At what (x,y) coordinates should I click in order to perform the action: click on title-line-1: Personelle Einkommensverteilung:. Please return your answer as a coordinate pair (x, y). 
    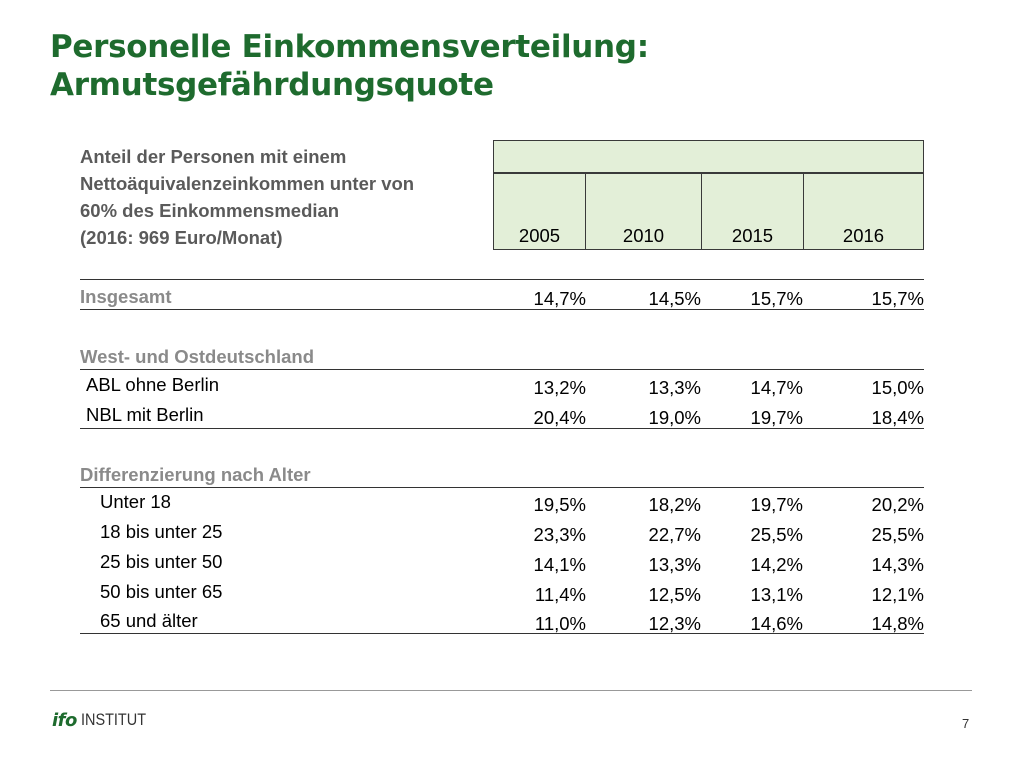
    Looking at the image, I should click on (349, 47).